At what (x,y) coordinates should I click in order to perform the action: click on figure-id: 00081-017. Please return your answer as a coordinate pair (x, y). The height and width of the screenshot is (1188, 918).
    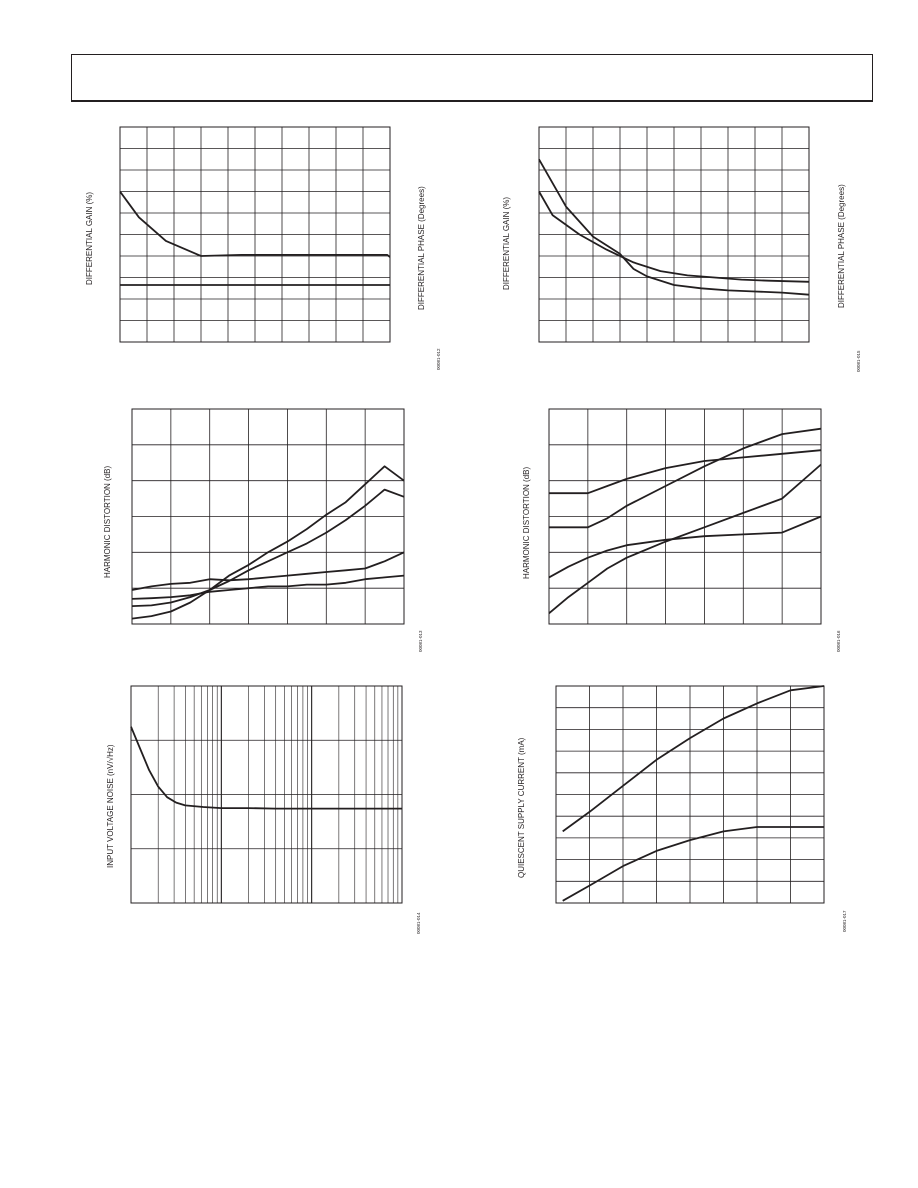
    Looking at the image, I should click on (844, 921).